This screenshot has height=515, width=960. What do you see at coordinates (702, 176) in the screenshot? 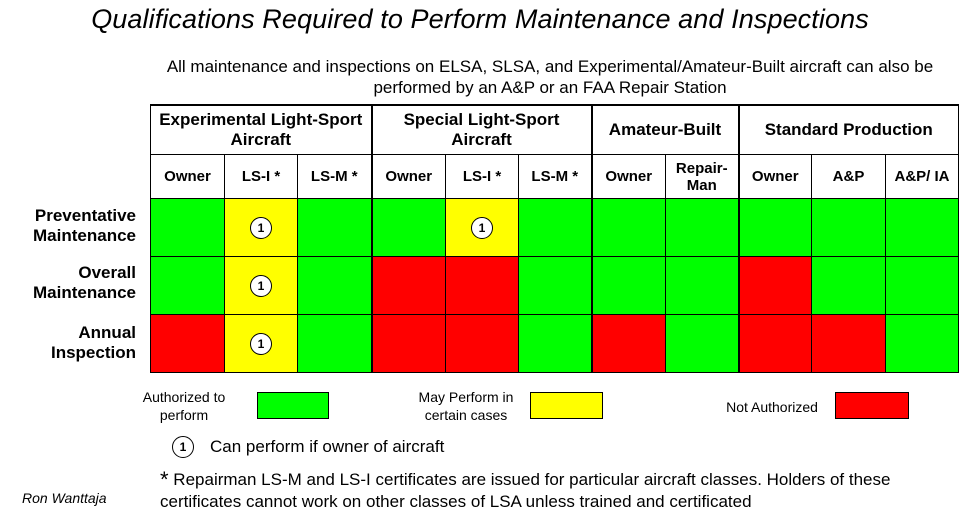
I see `column-header: Repair-Man` at bounding box center [702, 176].